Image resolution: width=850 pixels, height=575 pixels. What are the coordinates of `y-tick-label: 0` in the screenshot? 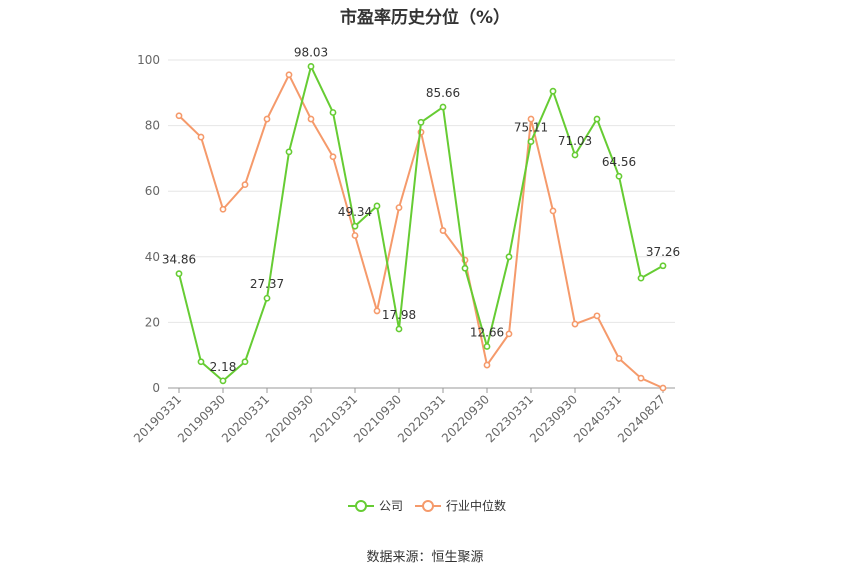 It's located at (156, 388).